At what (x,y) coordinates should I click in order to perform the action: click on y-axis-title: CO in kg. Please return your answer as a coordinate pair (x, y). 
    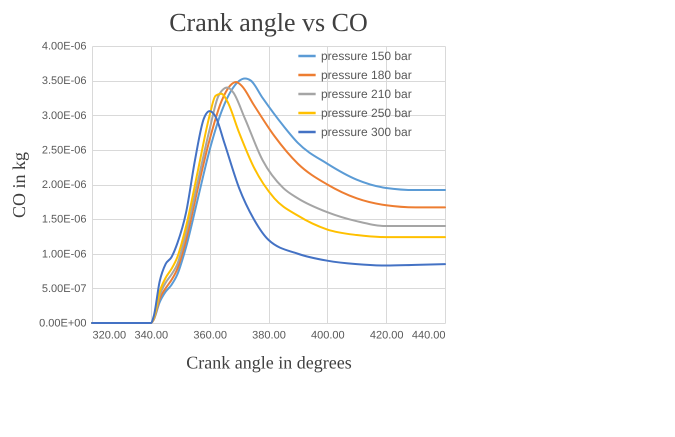
    Looking at the image, I should click on (19, 185).